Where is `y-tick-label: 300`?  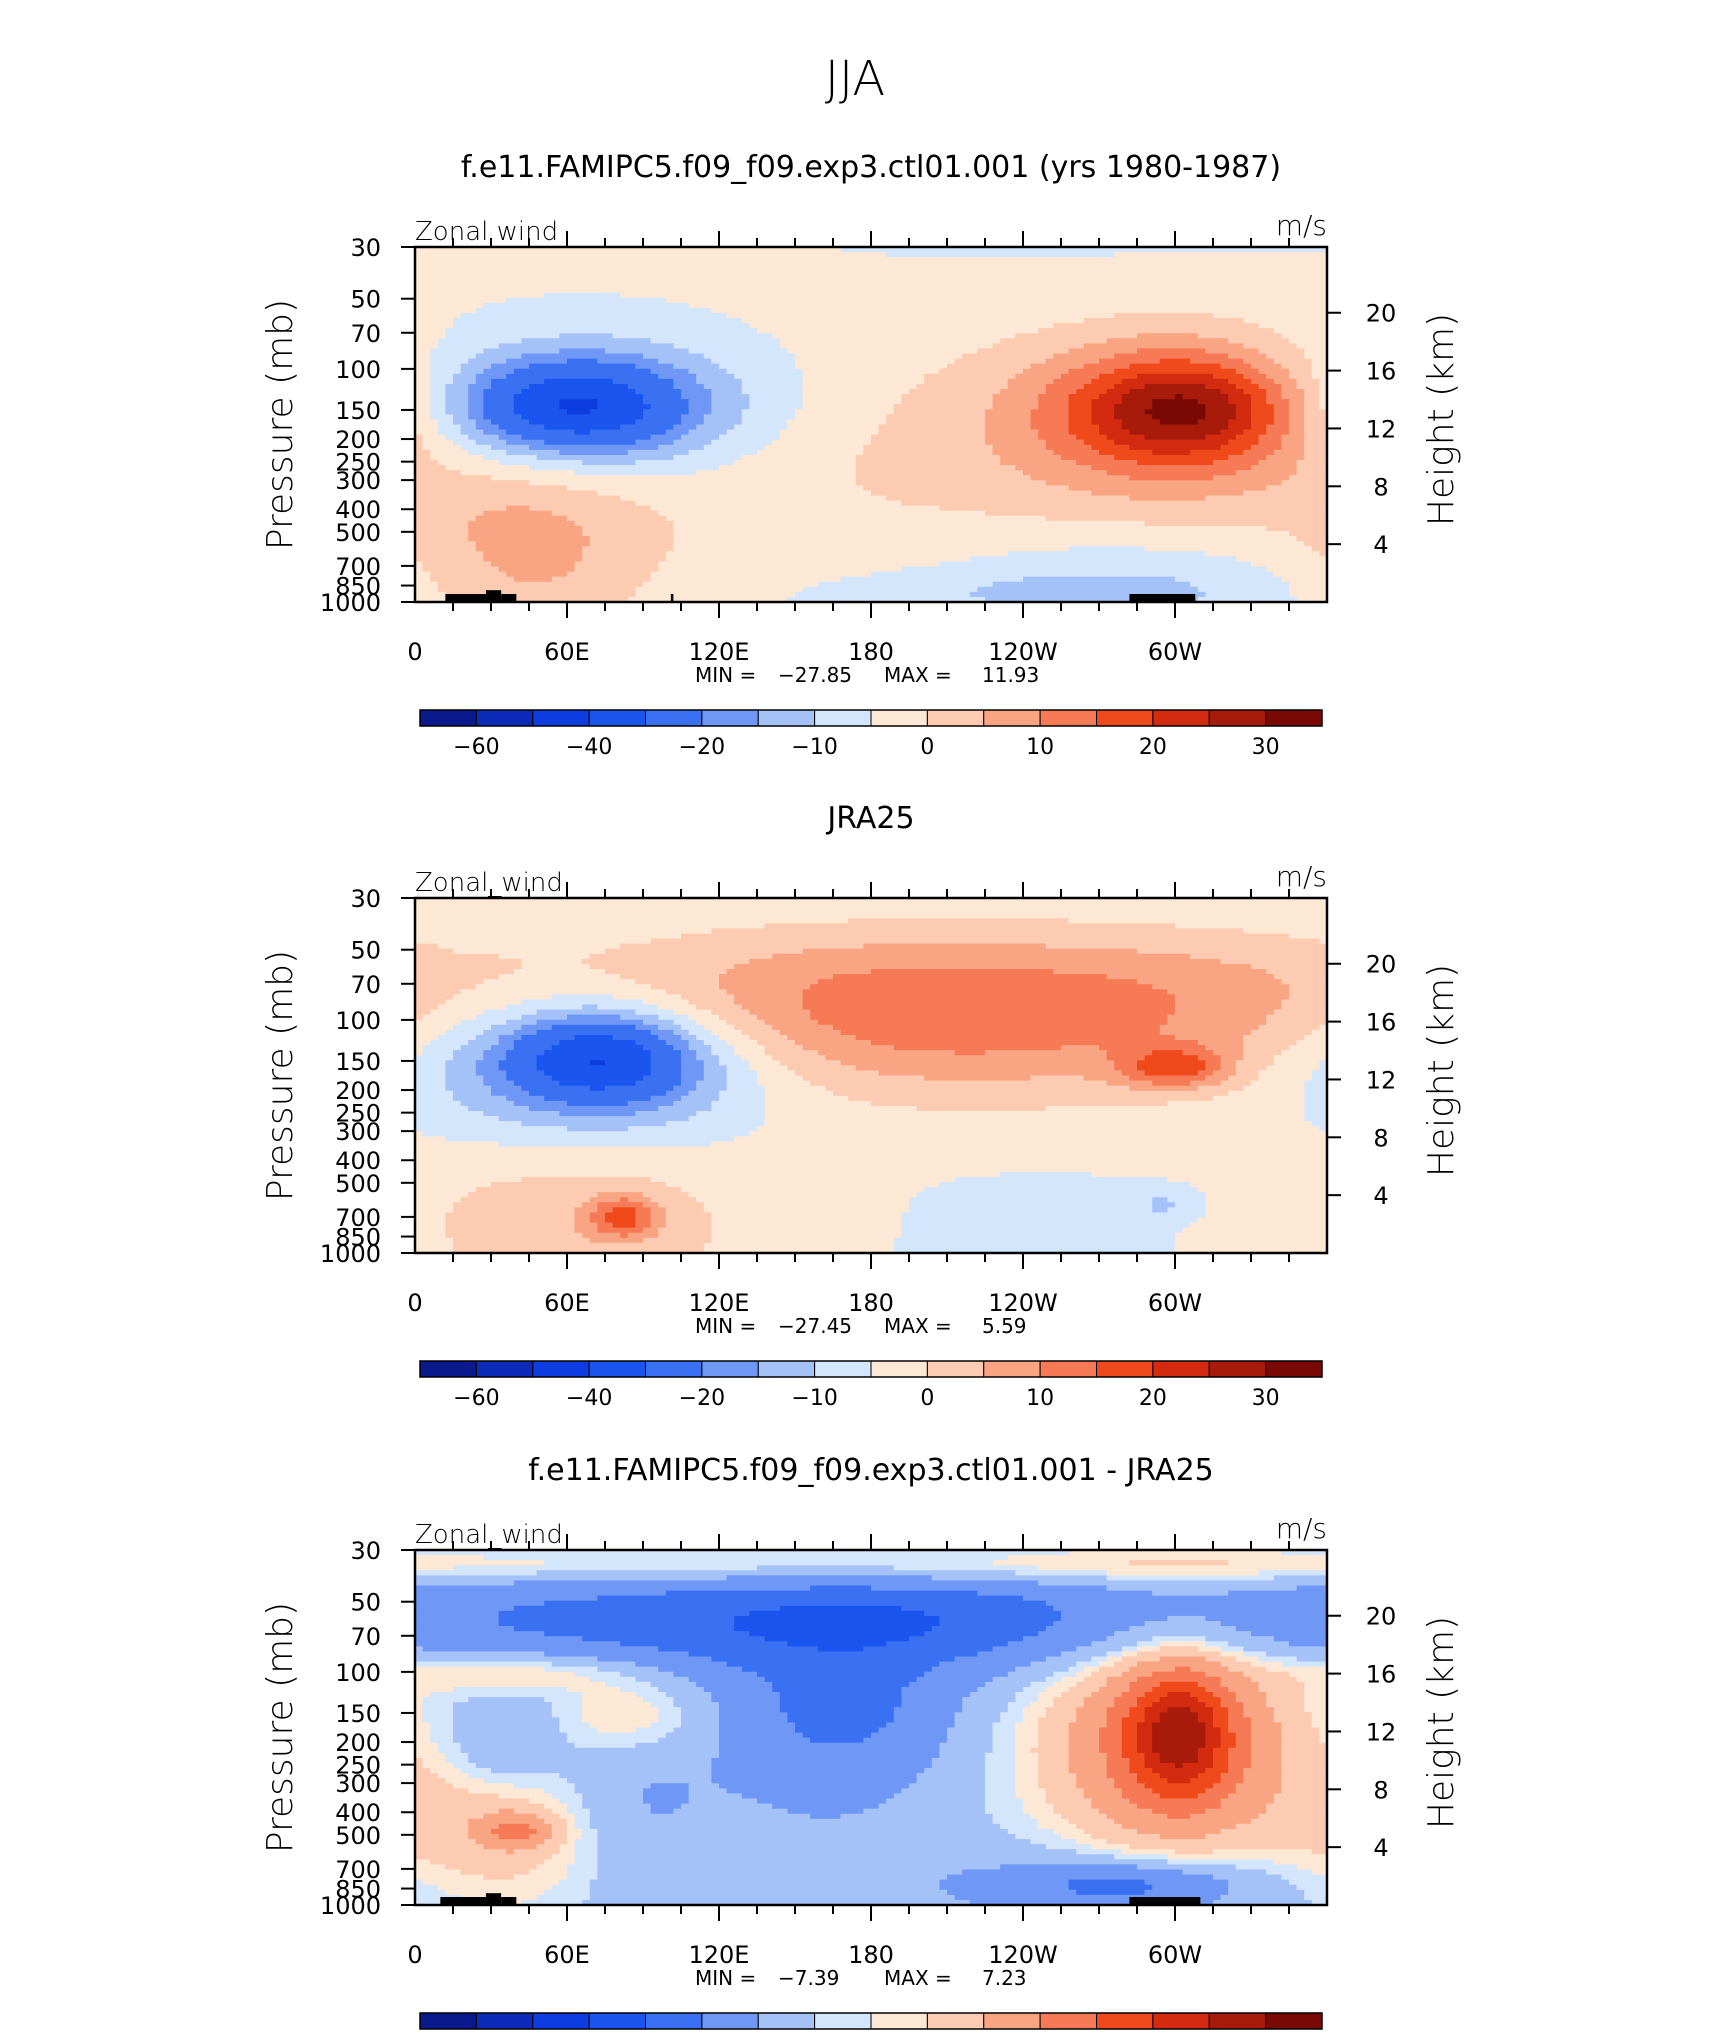 y-tick-label: 300 is located at coordinates (358, 1132).